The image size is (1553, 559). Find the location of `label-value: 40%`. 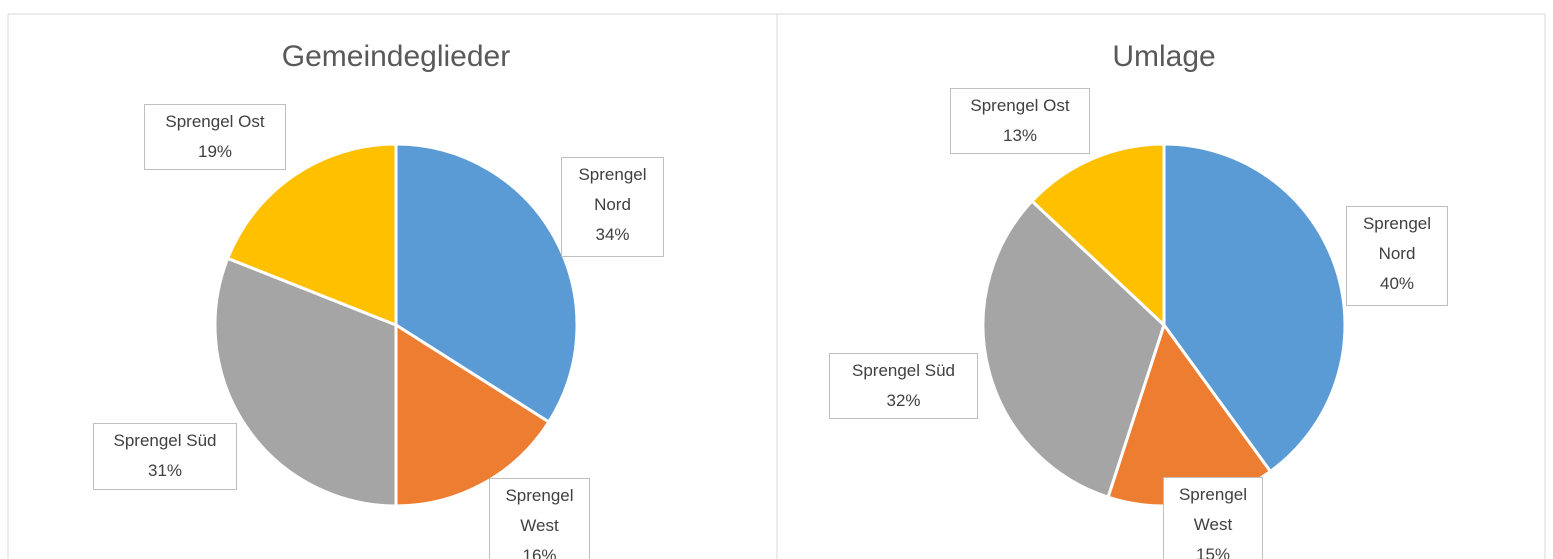

label-value: 40% is located at coordinates (1397, 283).